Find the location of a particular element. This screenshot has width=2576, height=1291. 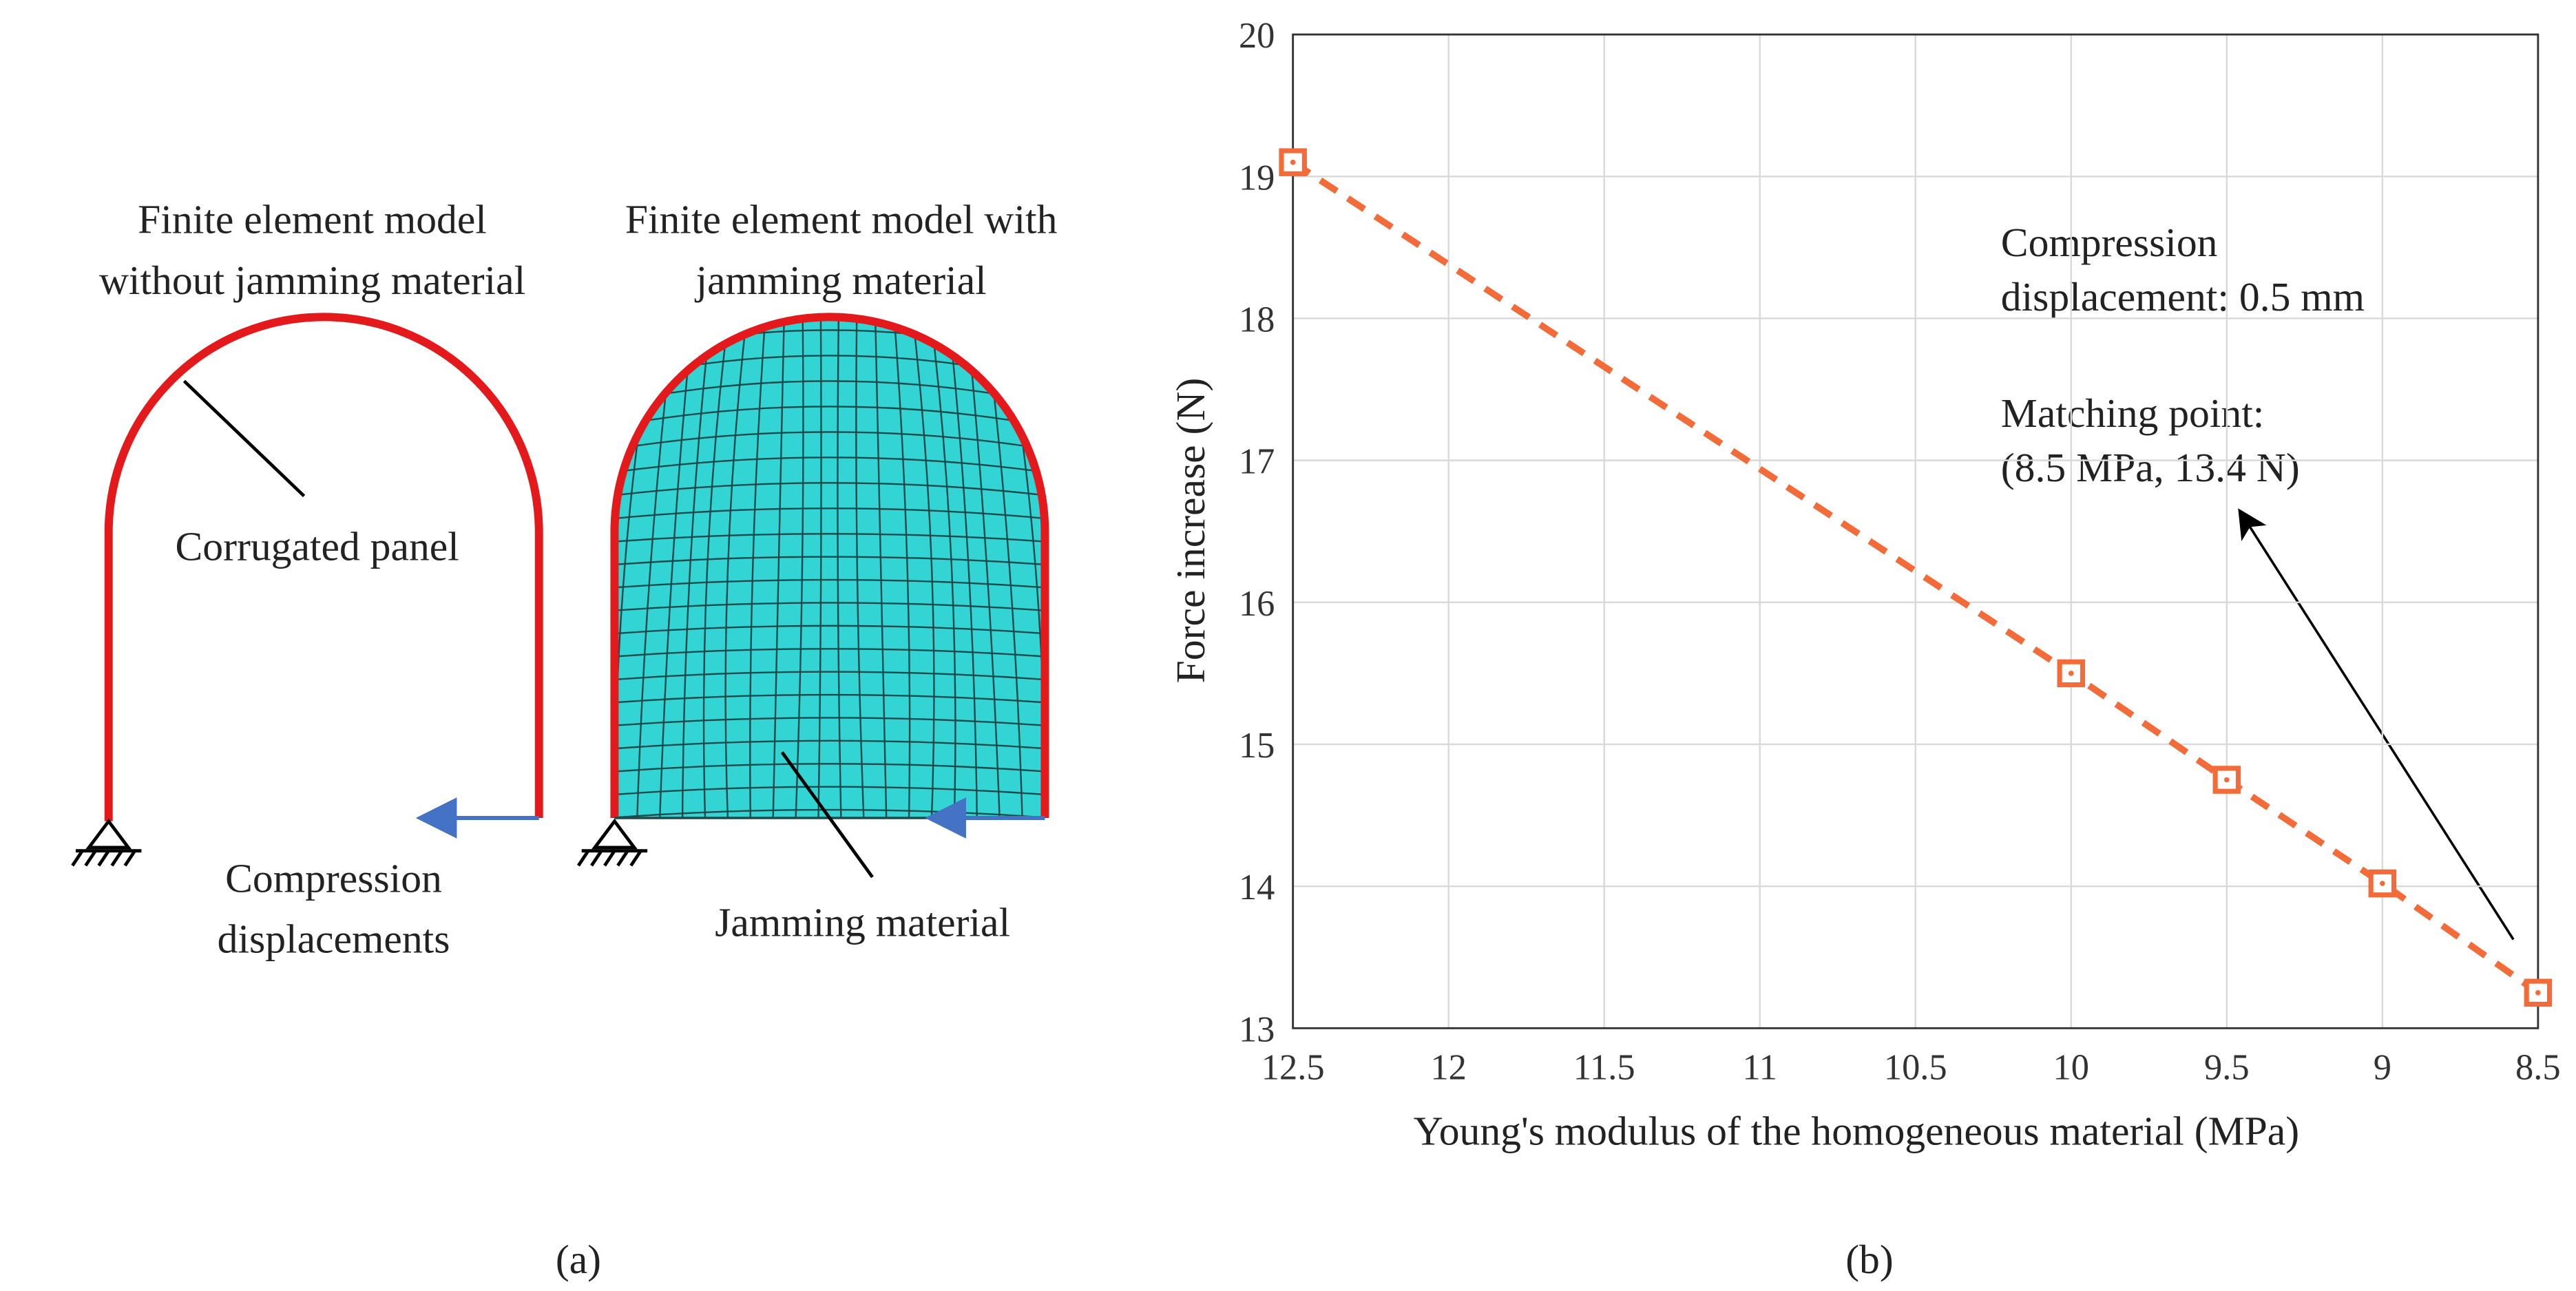

panel-label: Corrugated panel is located at coordinates (317, 546).